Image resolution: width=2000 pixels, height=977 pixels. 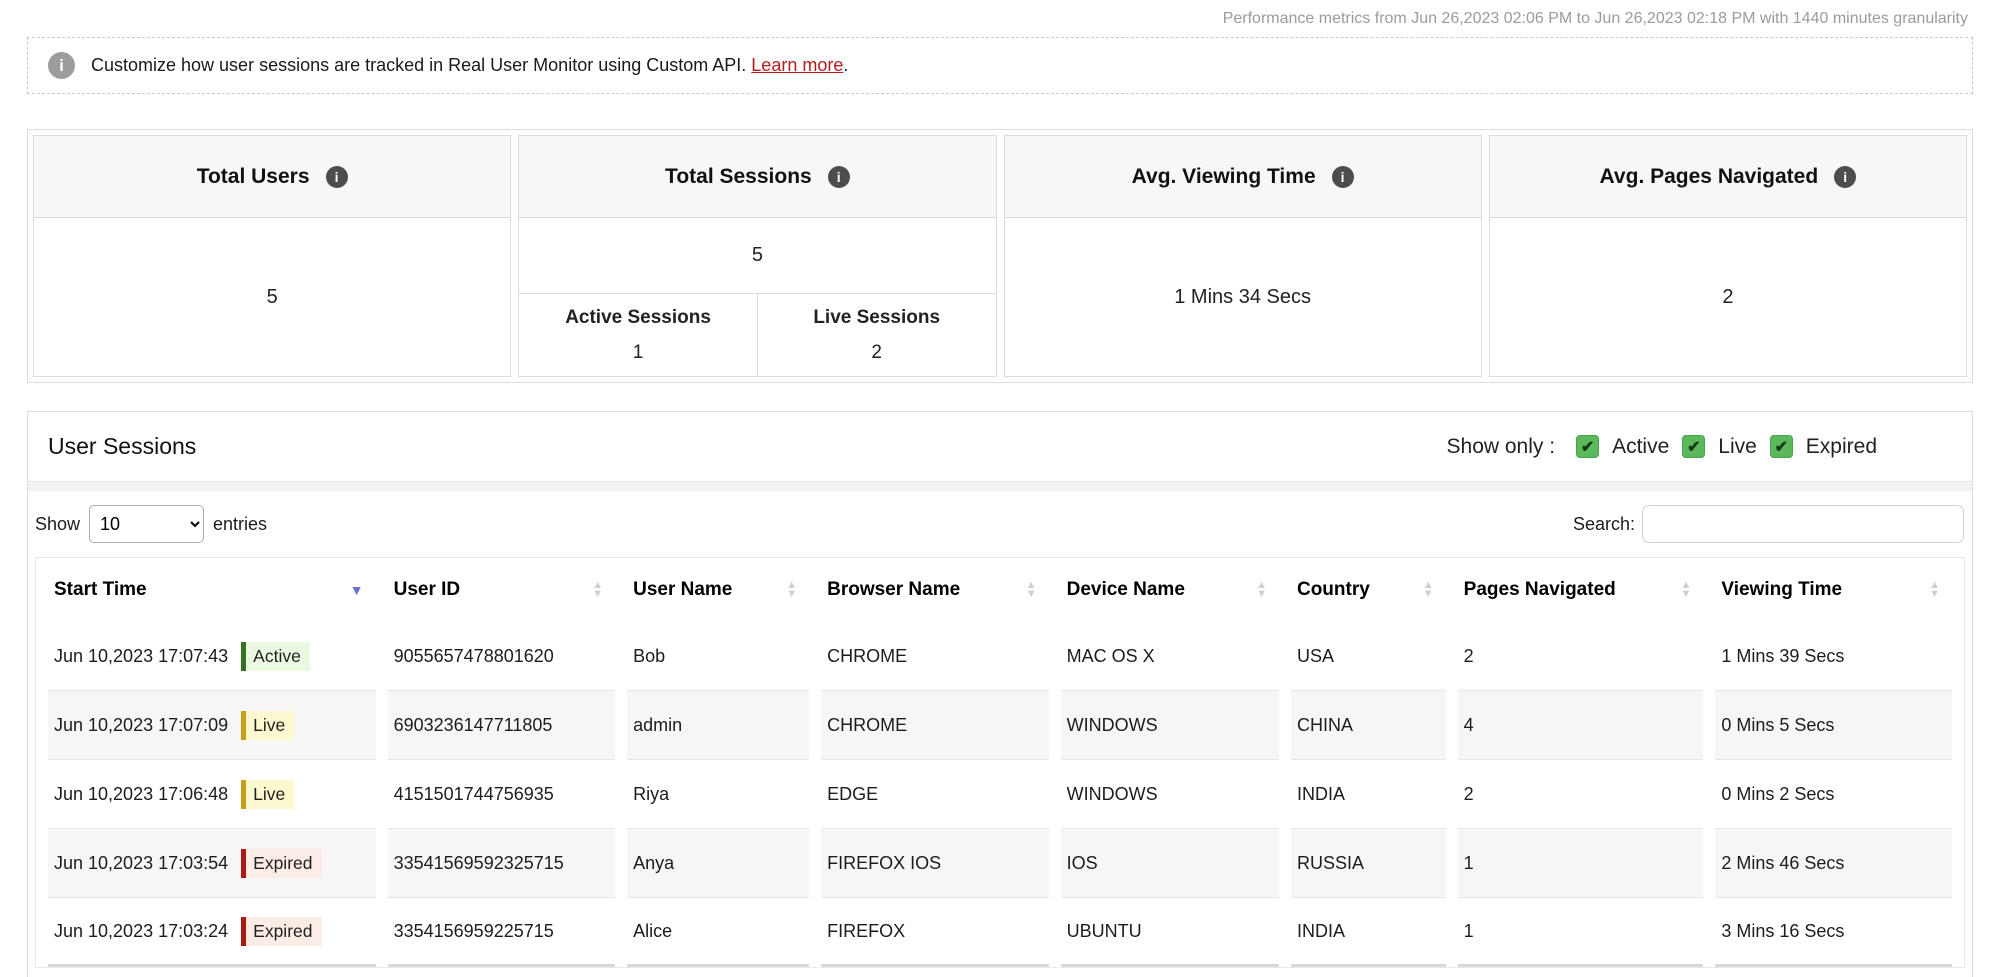 I want to click on cell-user-name: Alice, so click(x=718, y=932).